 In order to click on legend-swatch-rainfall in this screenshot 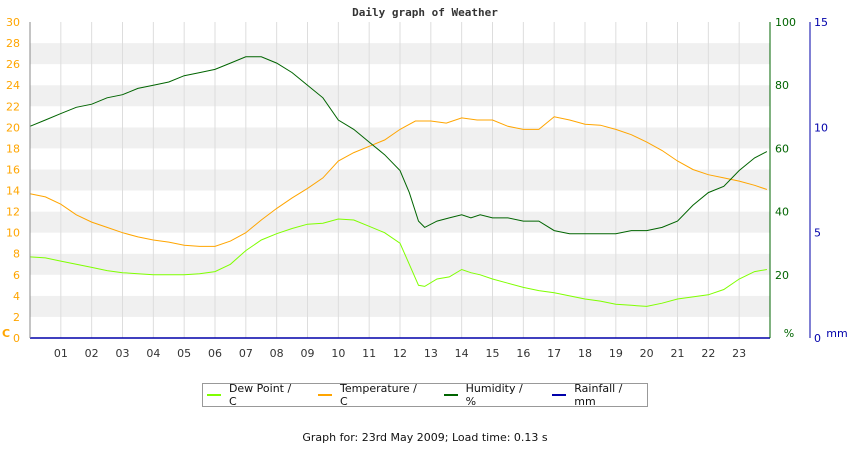, I will do `click(559, 395)`.